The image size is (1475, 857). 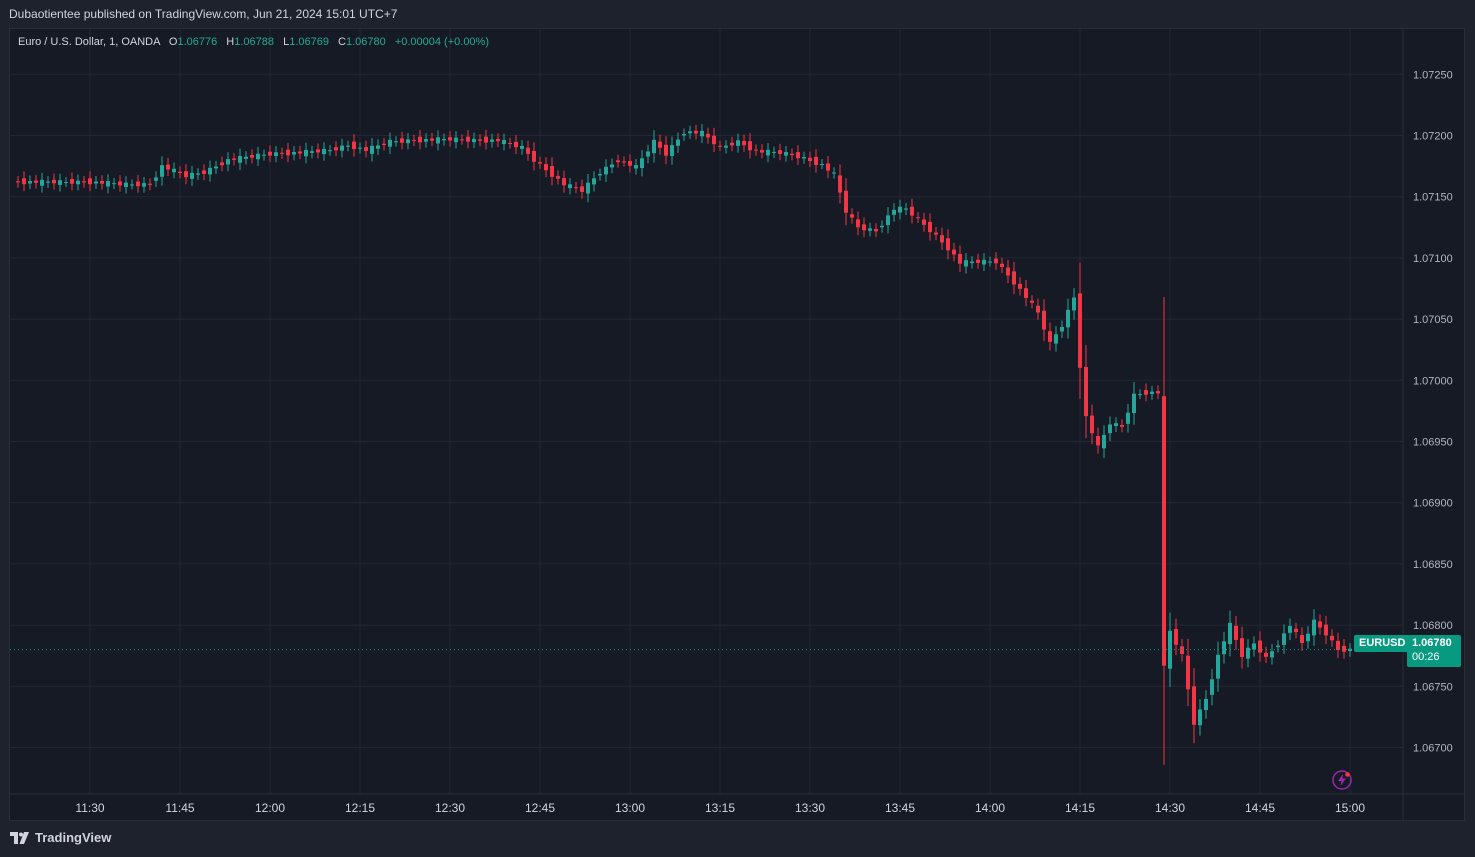 What do you see at coordinates (73, 837) in the screenshot?
I see `tradingview-brand-text: TradingView` at bounding box center [73, 837].